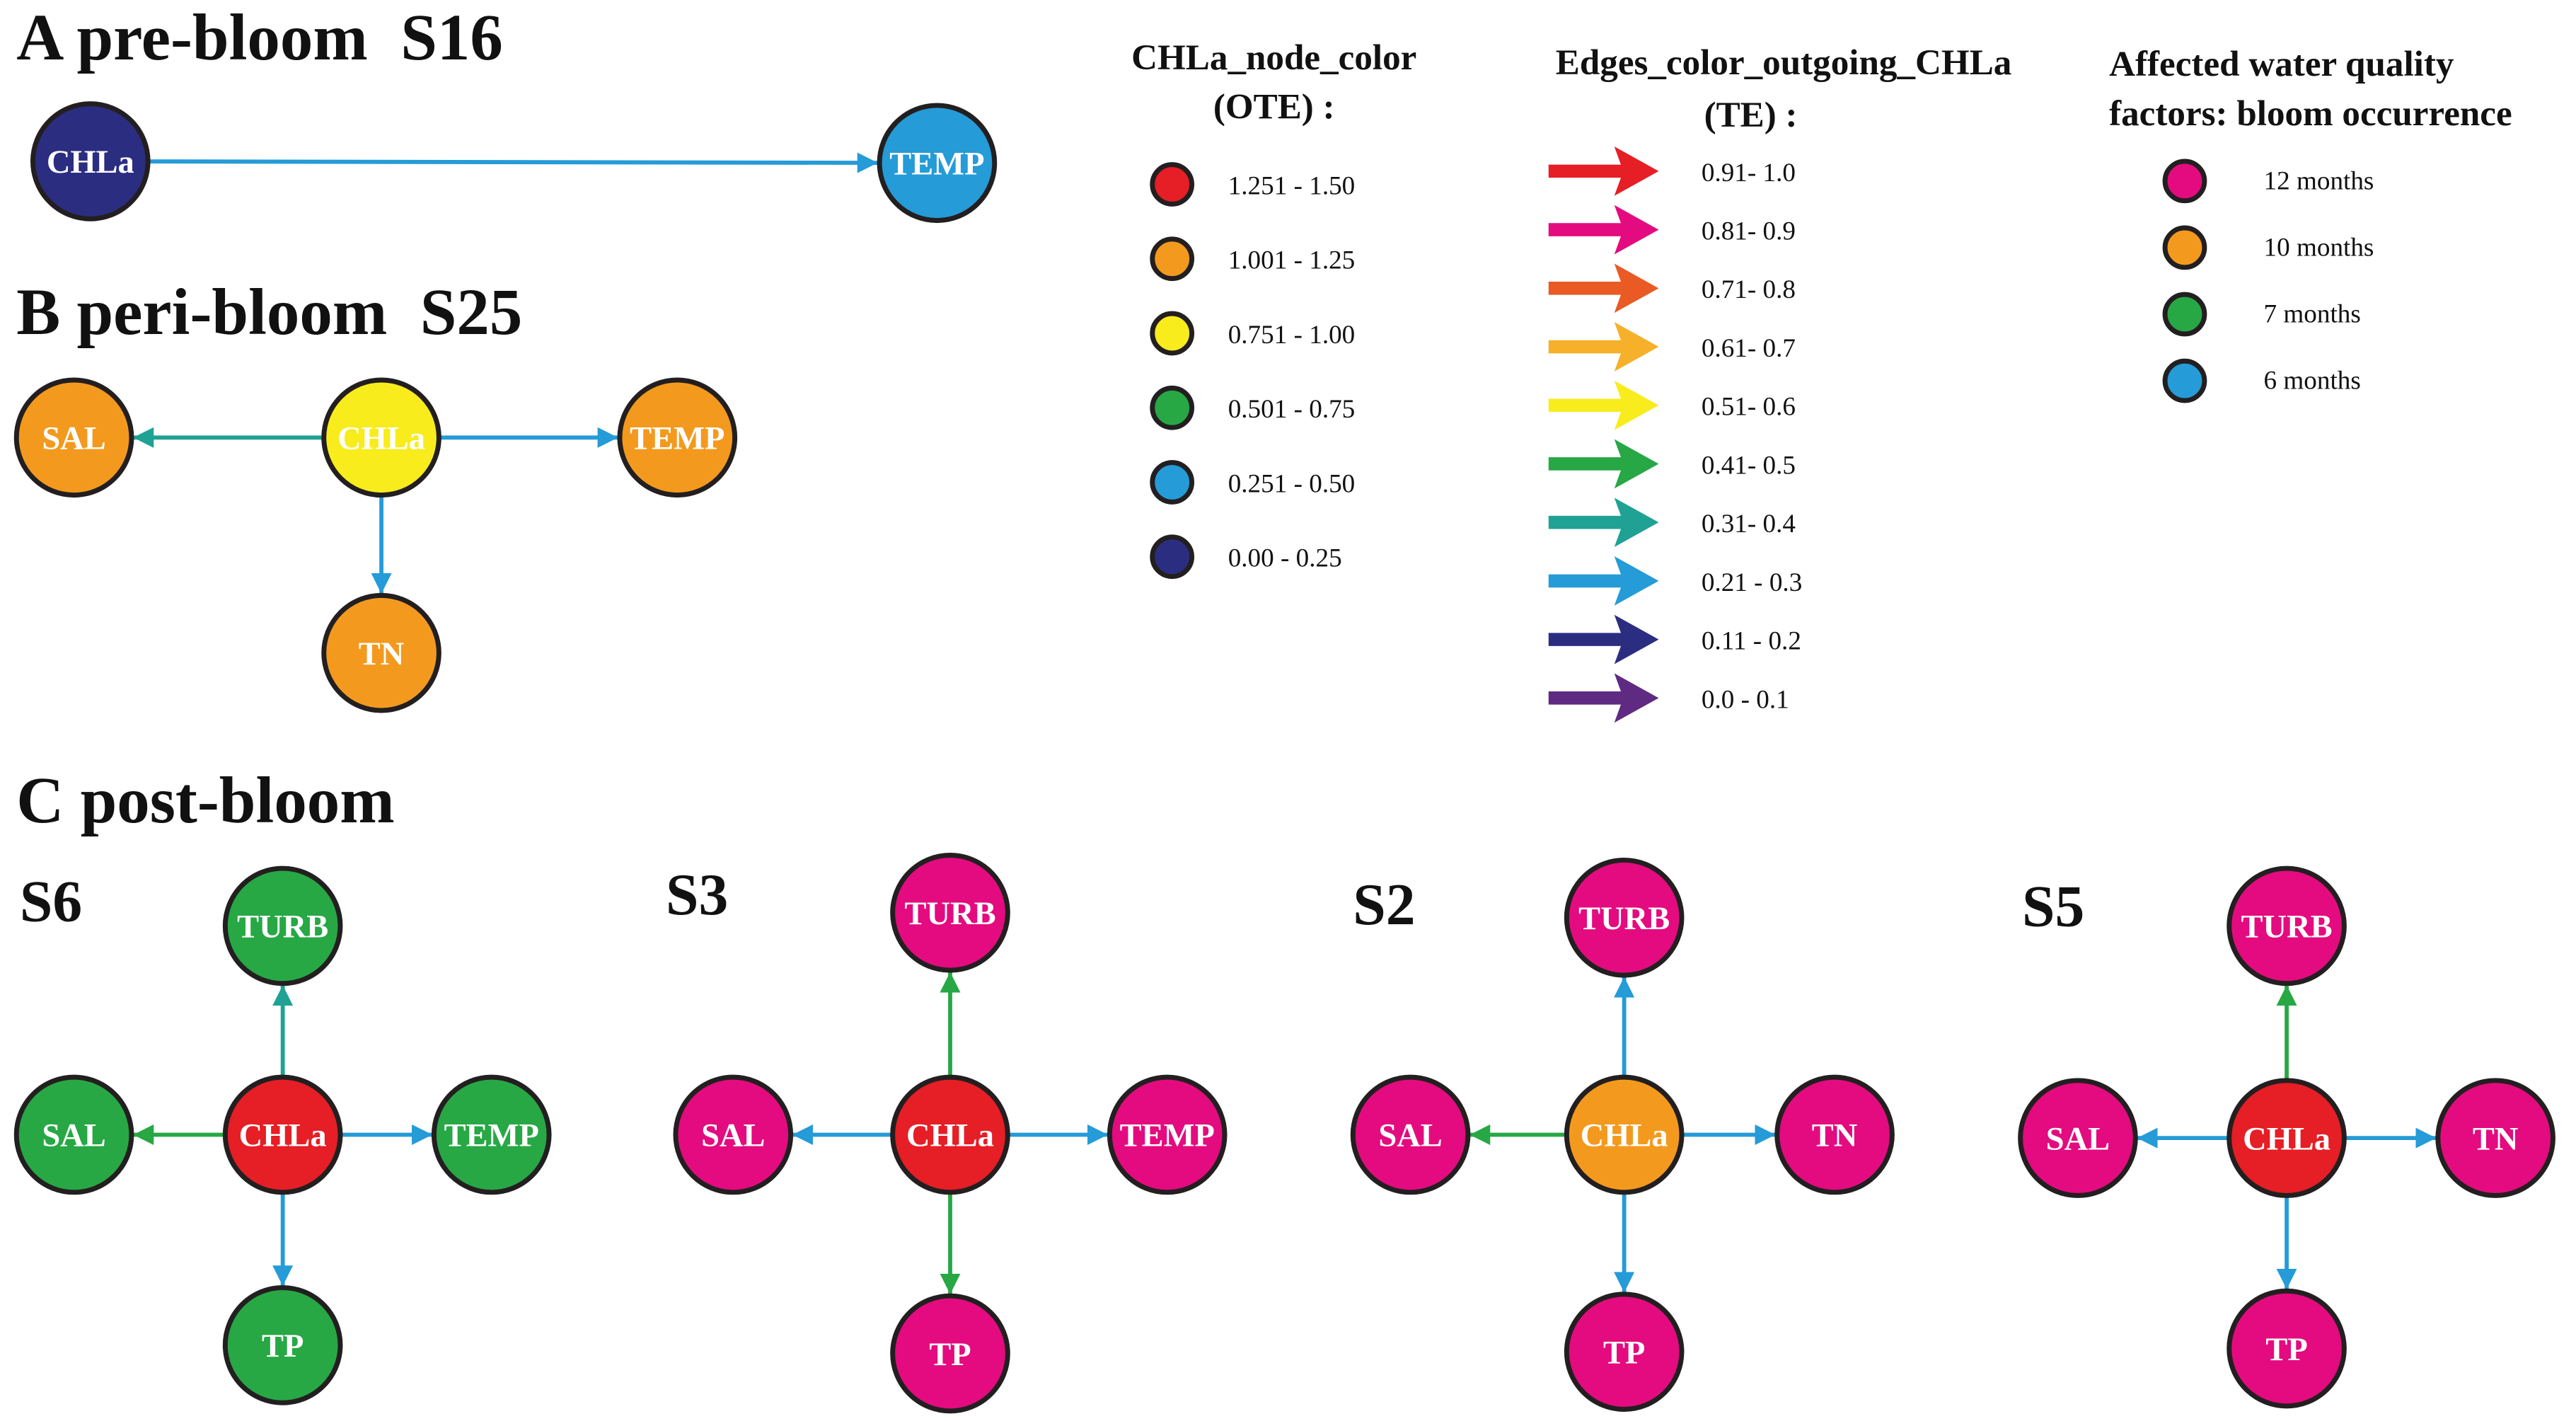 The height and width of the screenshot is (1421, 2576). I want to click on factor-legend-subtitle: factors: bloom occurrence, so click(2310, 113).